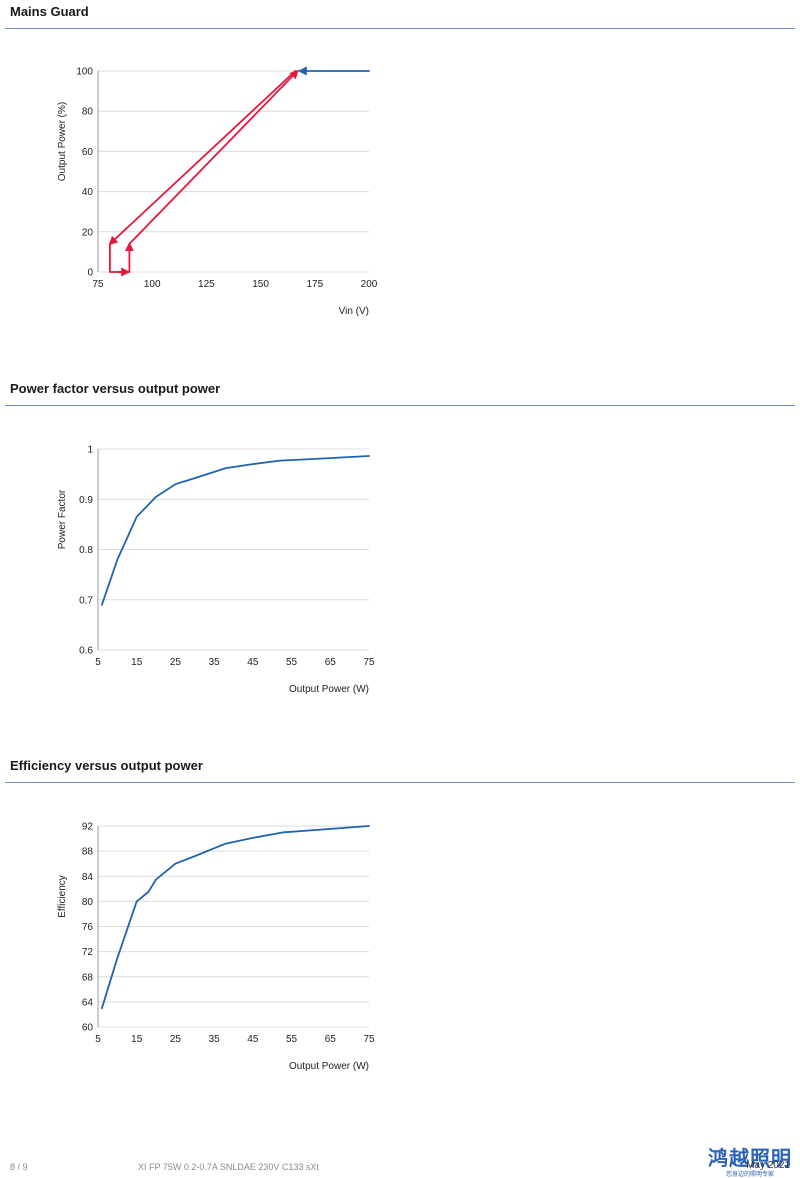  What do you see at coordinates (106, 765) in the screenshot?
I see `section-title-efficiency: Efficiency versus output power` at bounding box center [106, 765].